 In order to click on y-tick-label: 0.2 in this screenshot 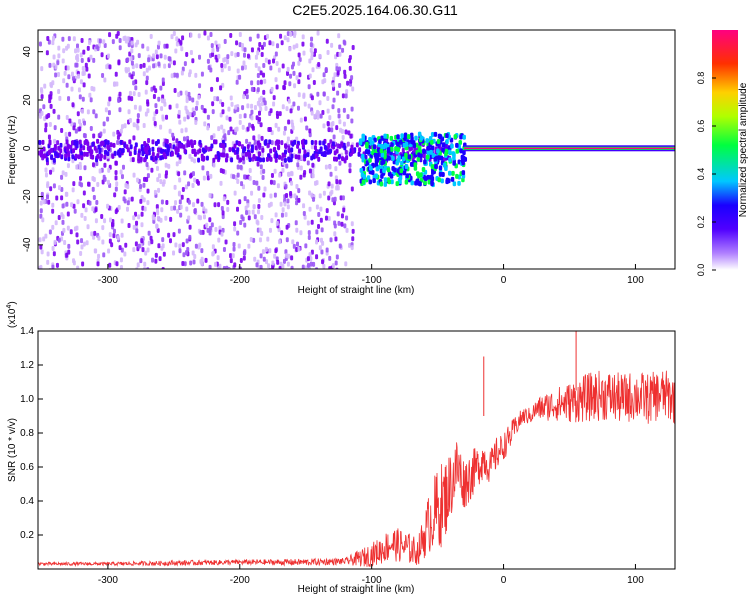, I will do `click(27, 535)`.